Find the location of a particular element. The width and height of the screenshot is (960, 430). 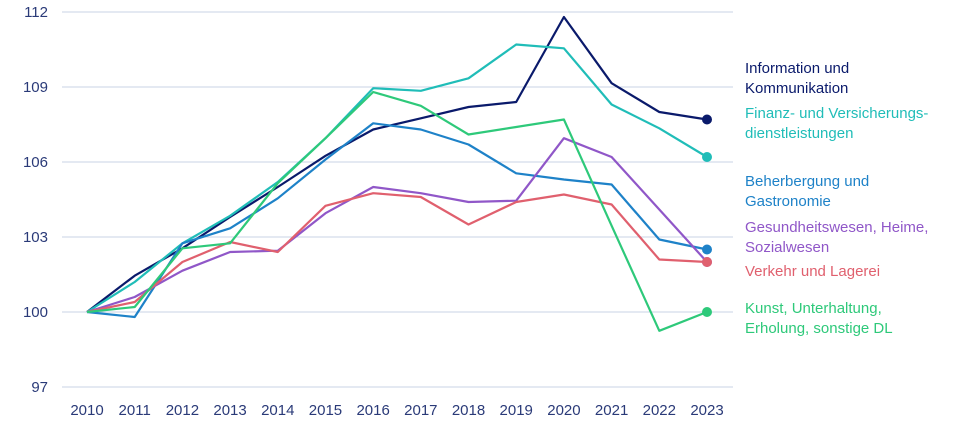

x-tick-label: 2010 is located at coordinates (86, 410).